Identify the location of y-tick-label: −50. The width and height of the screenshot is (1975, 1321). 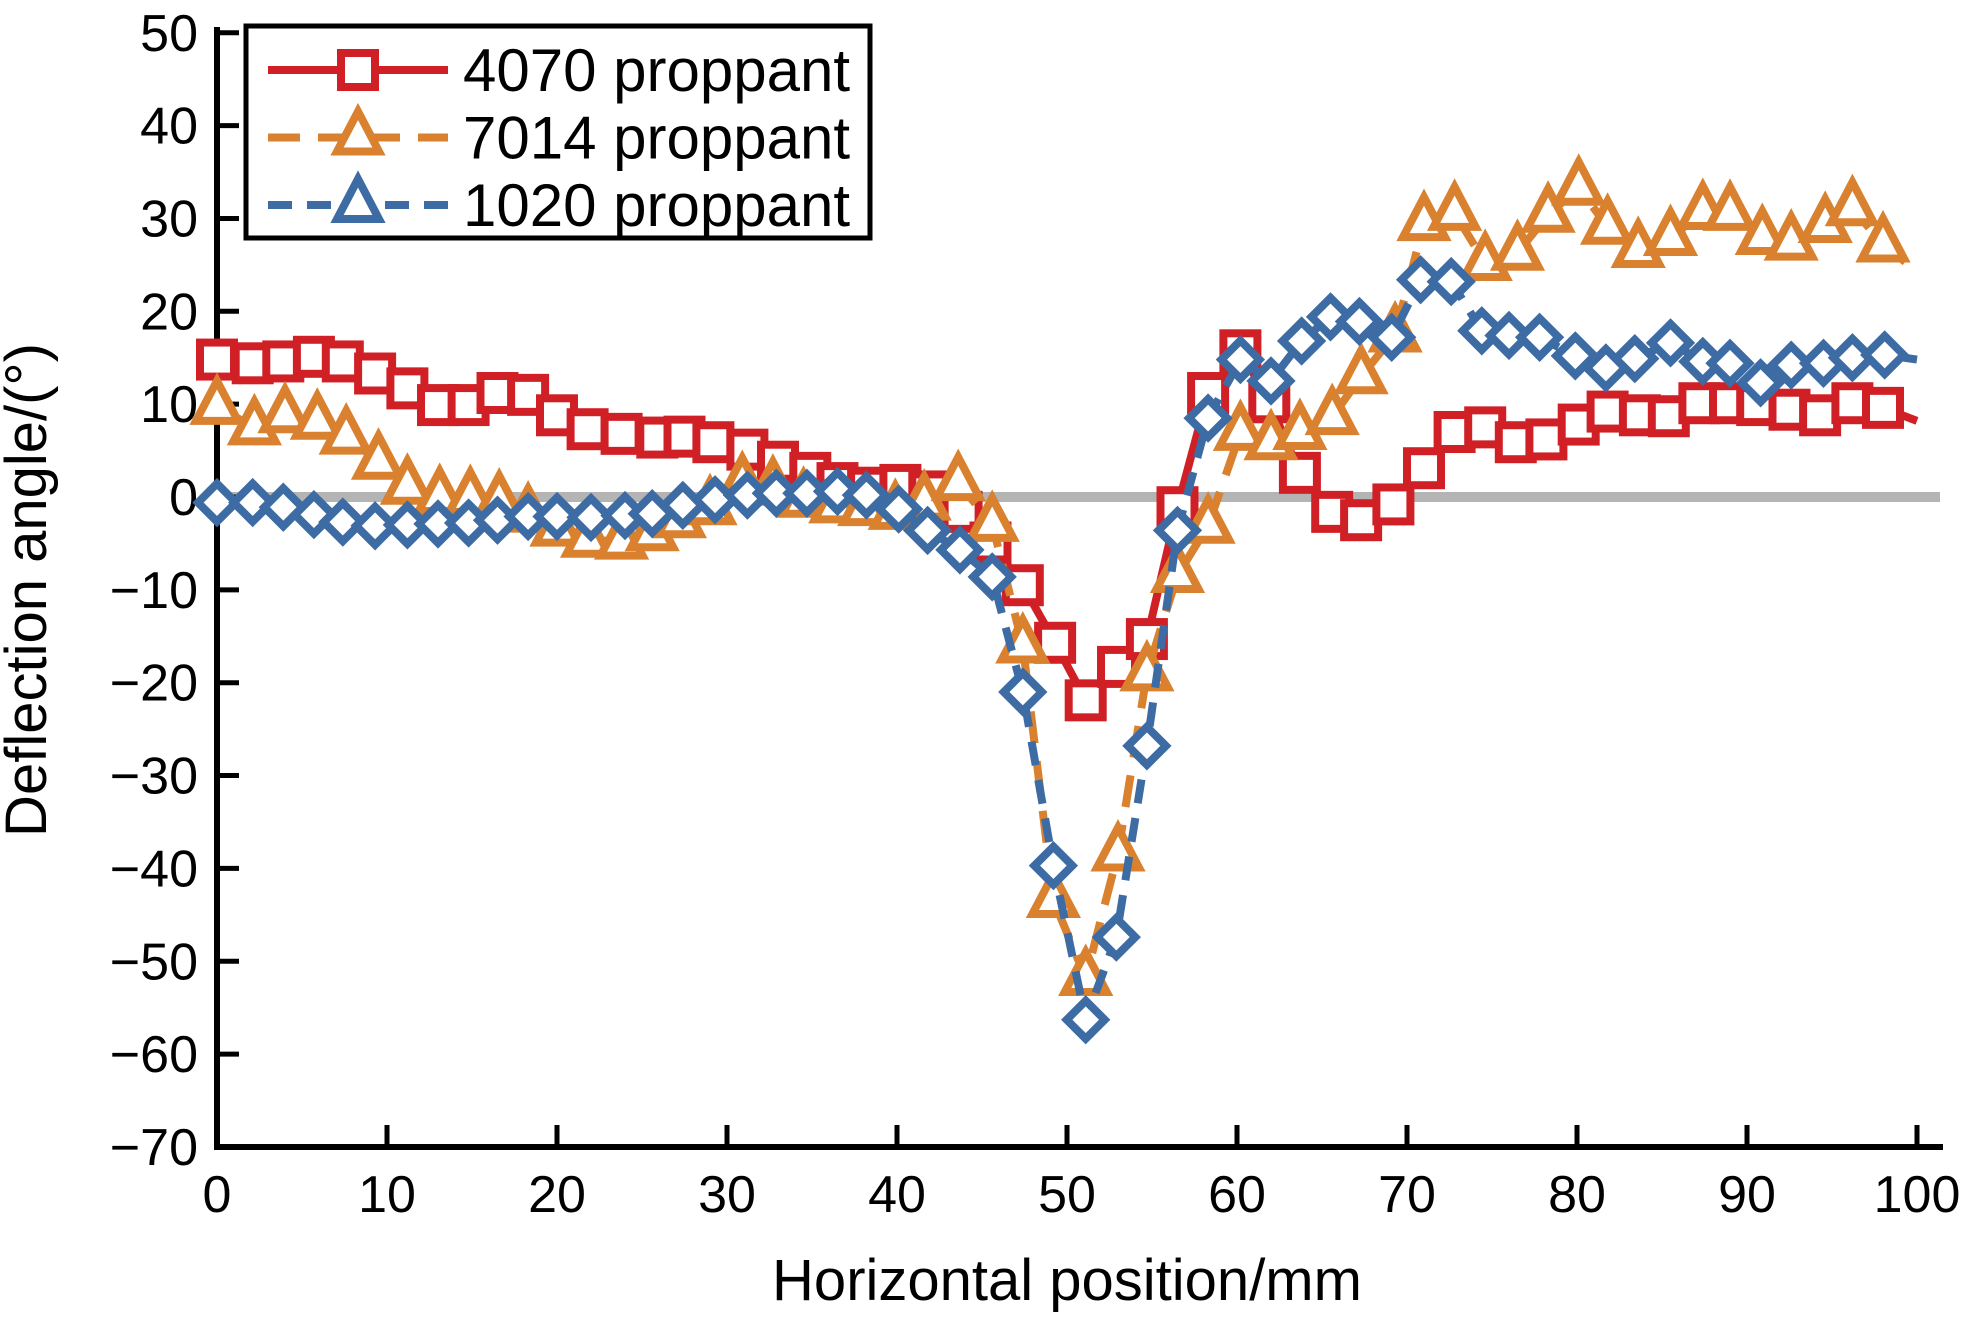
(154, 962).